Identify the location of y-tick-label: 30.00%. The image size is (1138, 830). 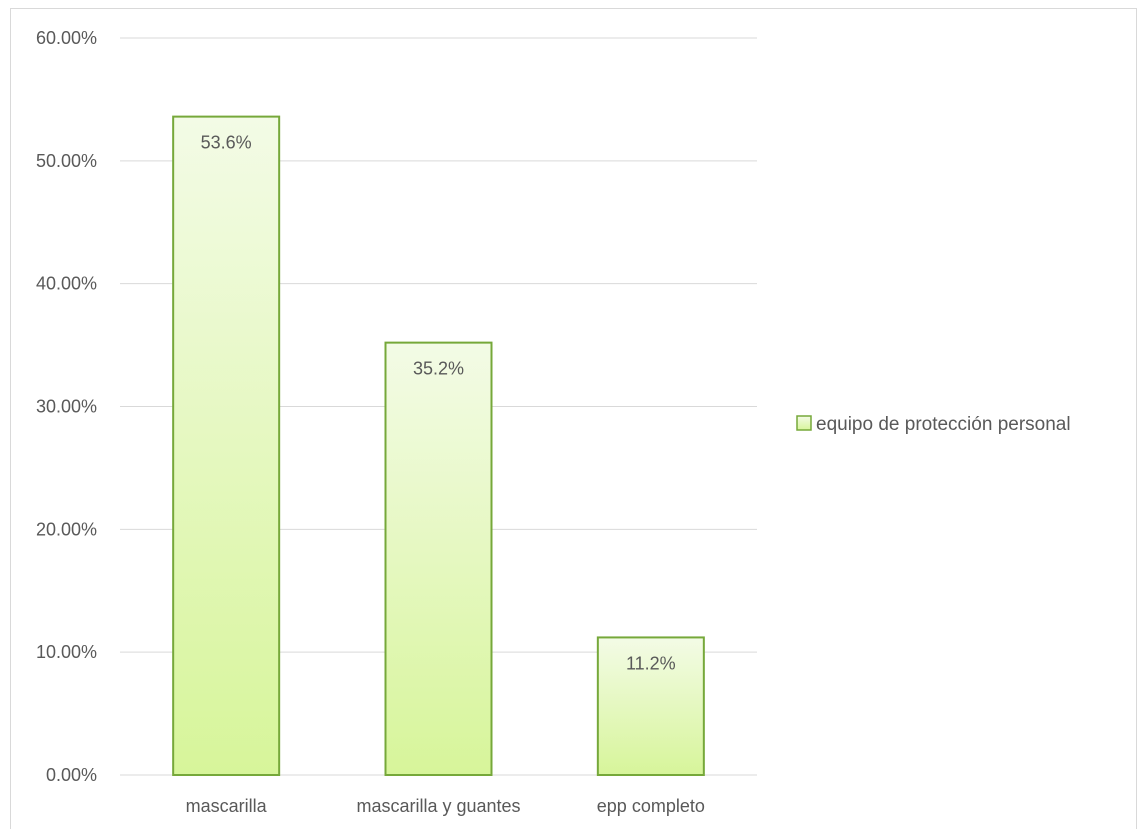
(66, 407).